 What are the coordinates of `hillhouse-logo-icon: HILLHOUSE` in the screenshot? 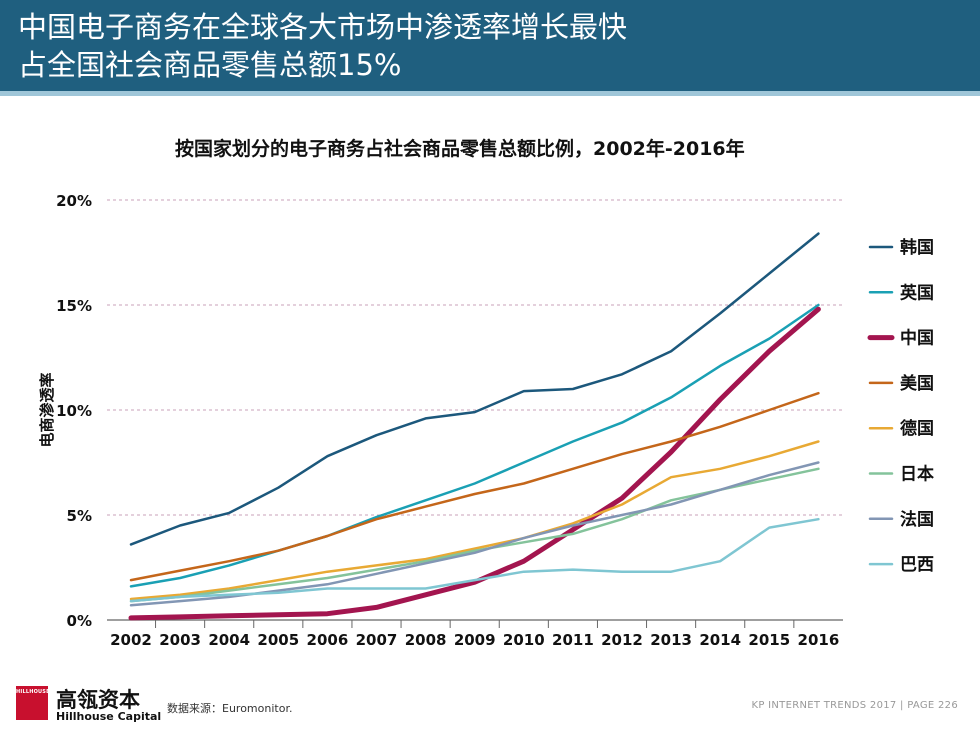 It's located at (33, 703).